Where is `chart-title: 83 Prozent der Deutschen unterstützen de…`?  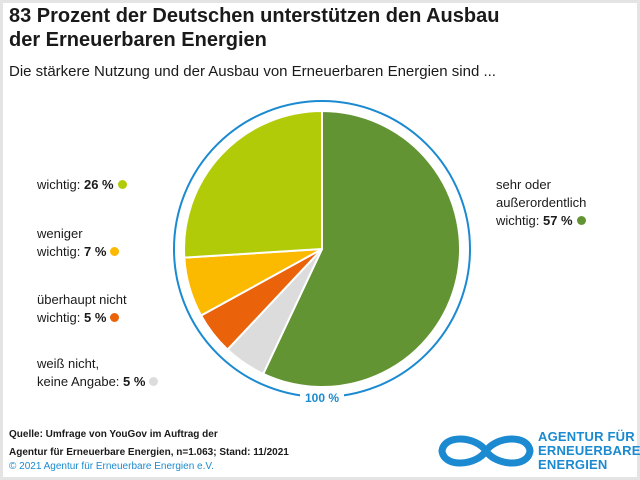
chart-title: 83 Prozent der Deutschen unterstützen de… is located at coordinates (319, 28).